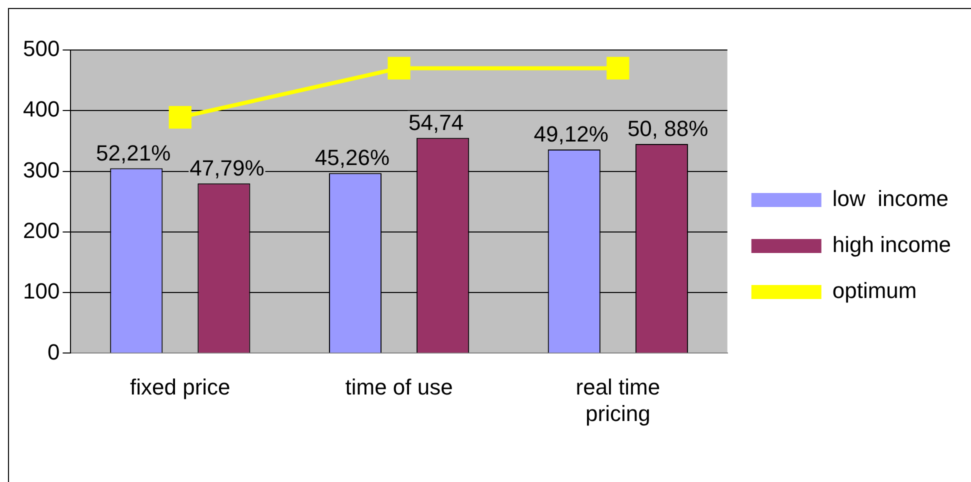 The width and height of the screenshot is (971, 482). Describe the element at coordinates (618, 400) in the screenshot. I see `x-tick-label: real time pricing` at that location.